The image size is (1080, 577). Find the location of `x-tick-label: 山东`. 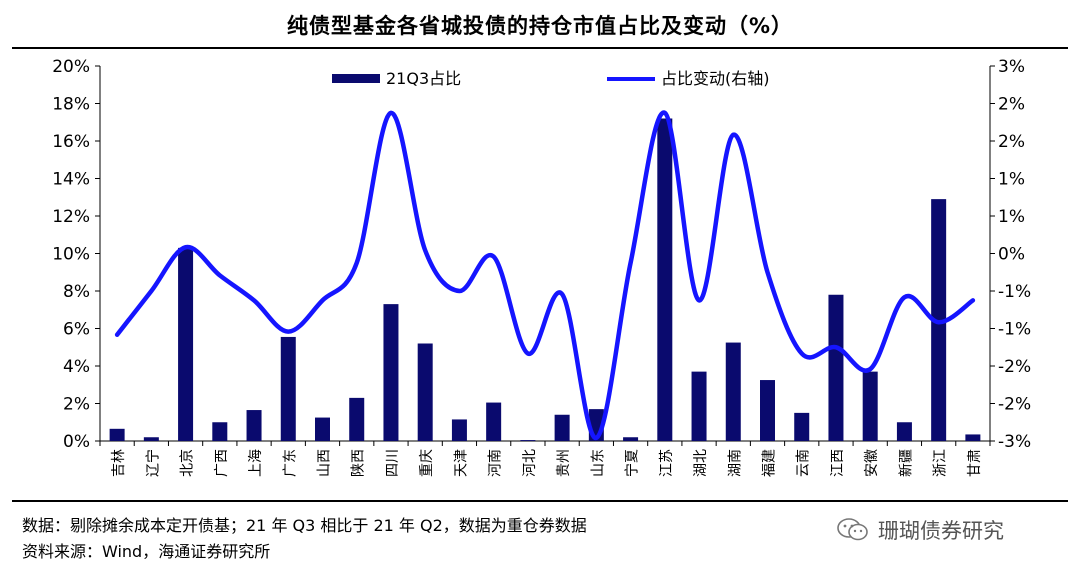

x-tick-label: 山东 is located at coordinates (598, 463).